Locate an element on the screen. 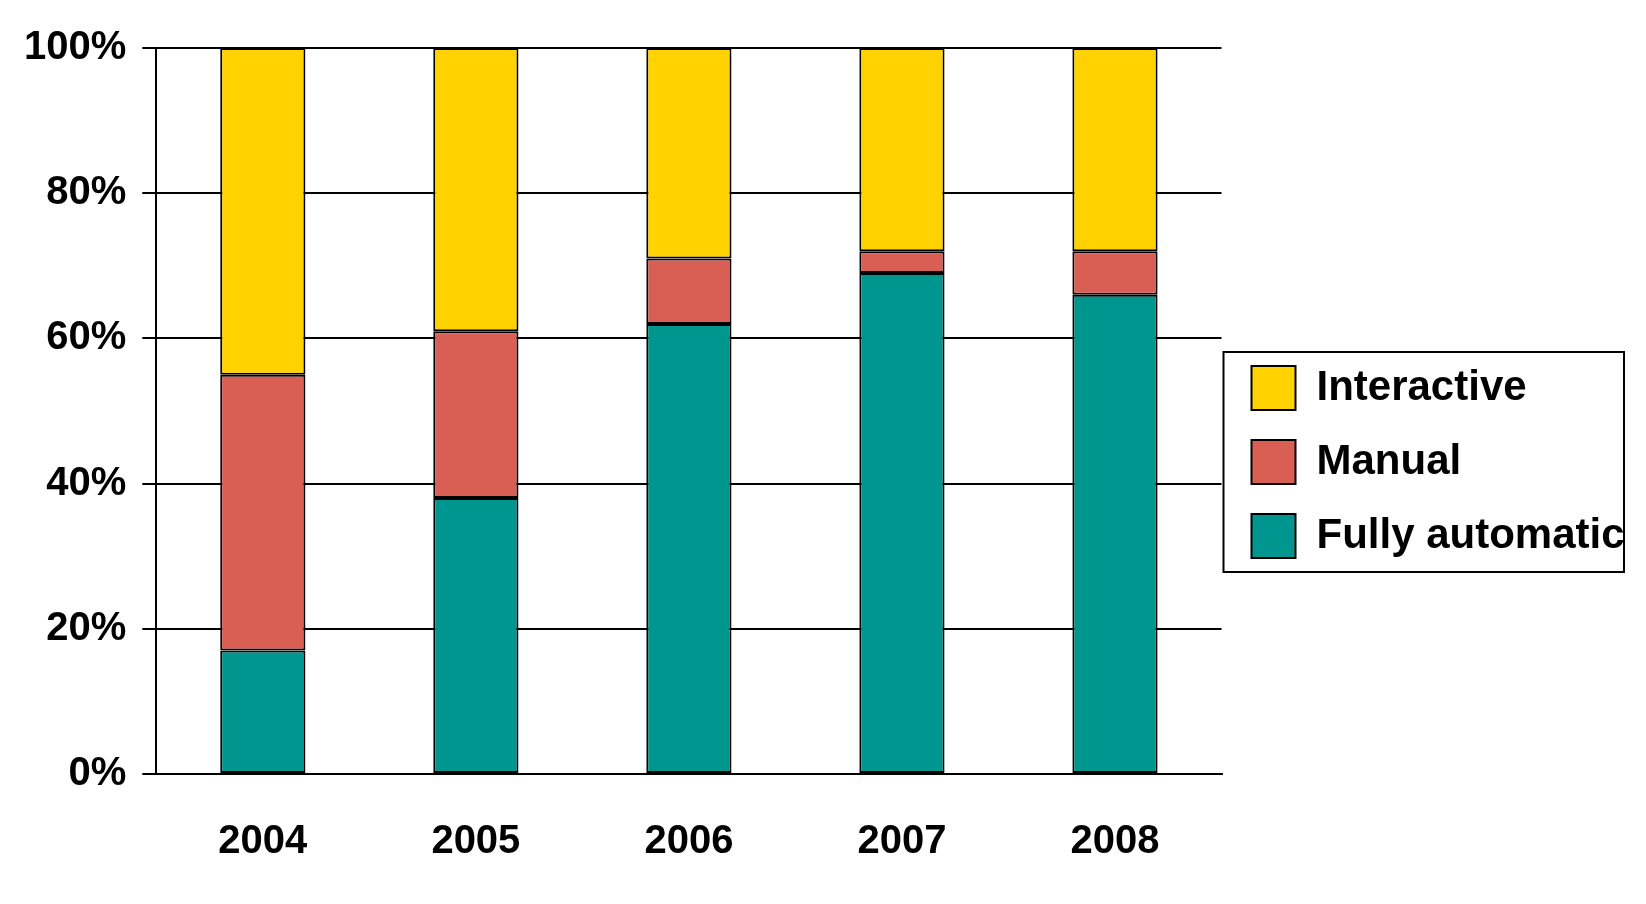  x-tick-label: 2008 is located at coordinates (1115, 839).